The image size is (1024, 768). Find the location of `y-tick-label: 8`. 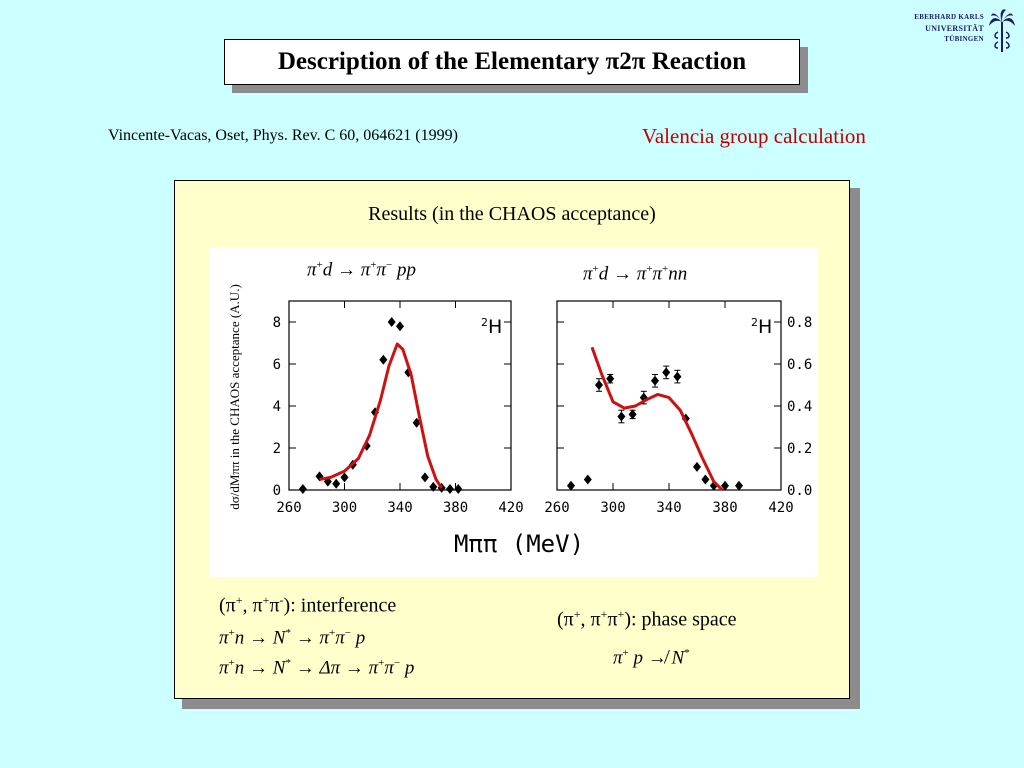

y-tick-label: 8 is located at coordinates (277, 323).